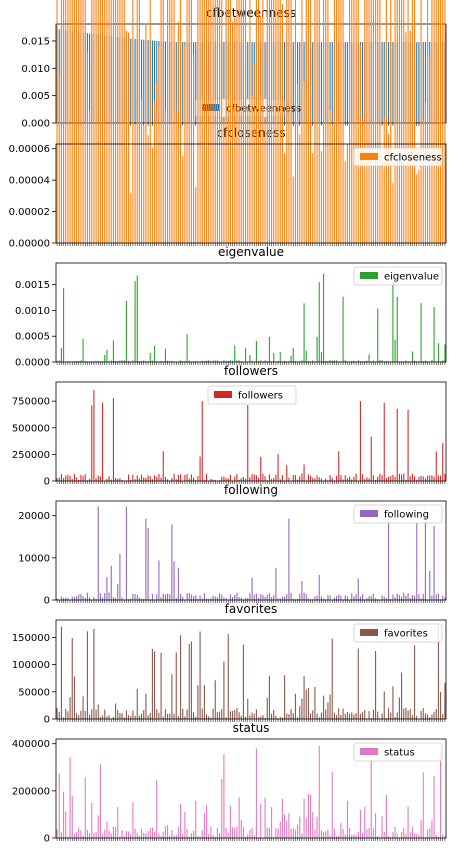  What do you see at coordinates (406, 634) in the screenshot?
I see `legend-label: favorites` at bounding box center [406, 634].